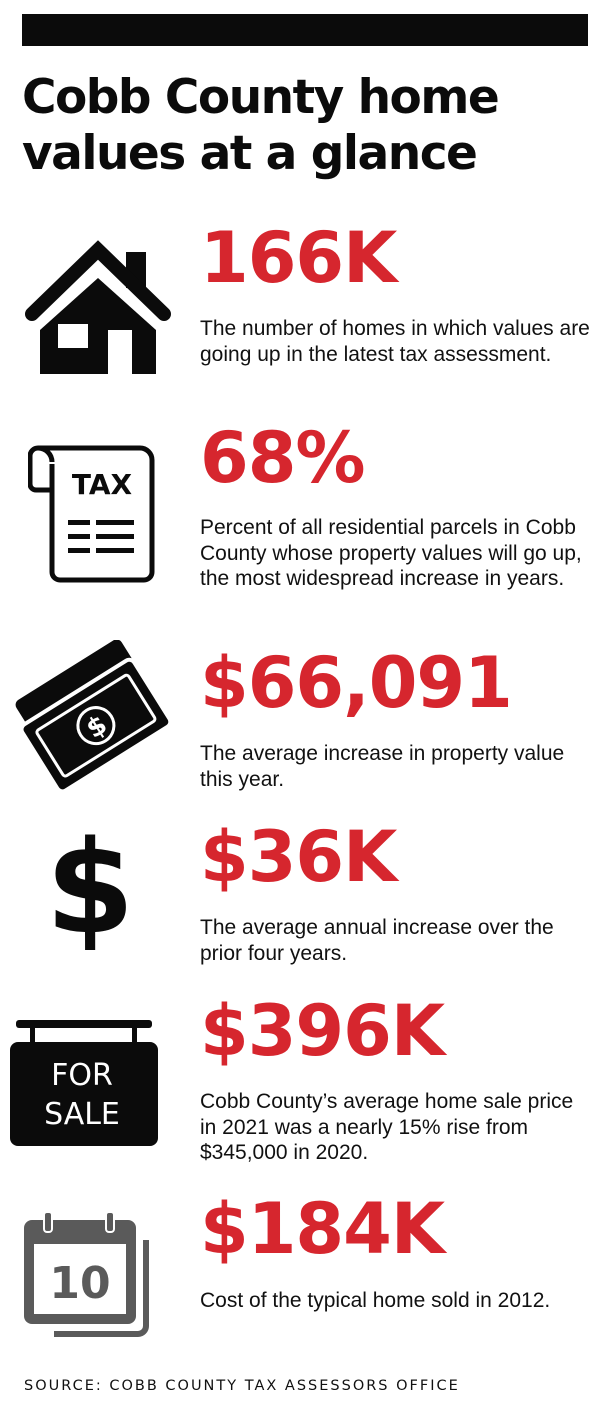  I want to click on dollar-sign-icon: $, so click(89, 885).